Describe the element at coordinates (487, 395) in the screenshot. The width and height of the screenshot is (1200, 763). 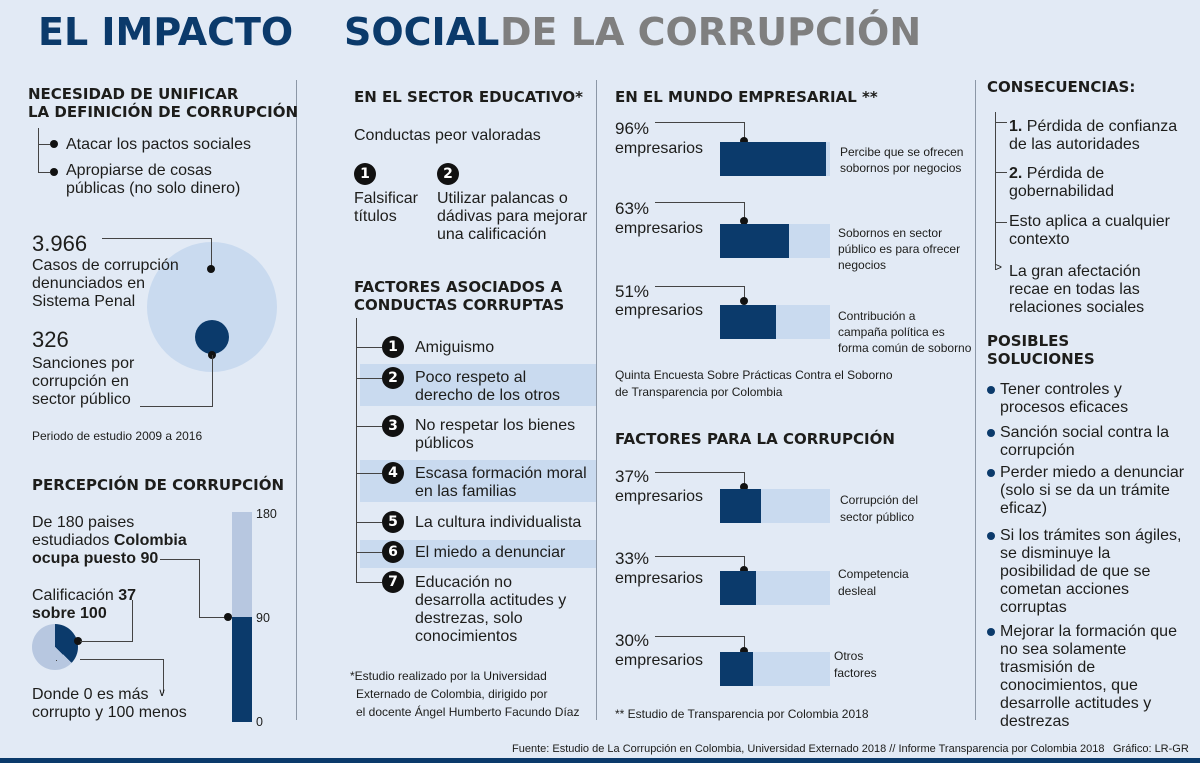
I see `factor-text: derecho de los otros` at that location.